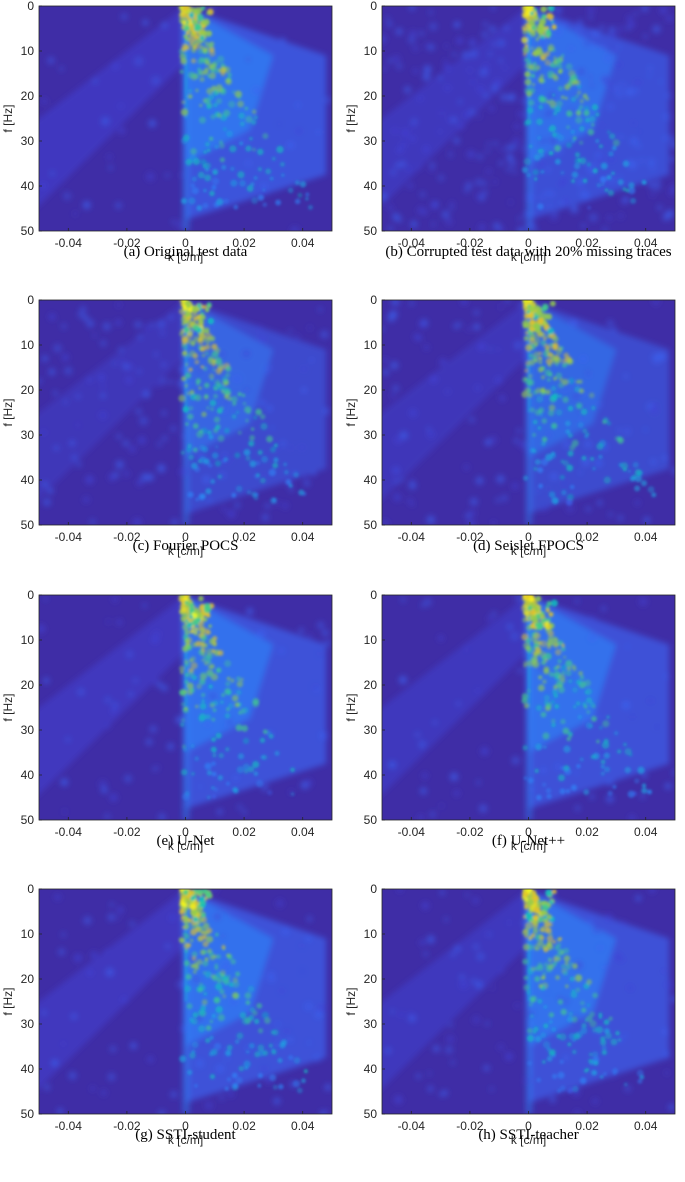  What do you see at coordinates (186, 546) in the screenshot?
I see `panel-caption: (c) Fourier POCS` at bounding box center [186, 546].